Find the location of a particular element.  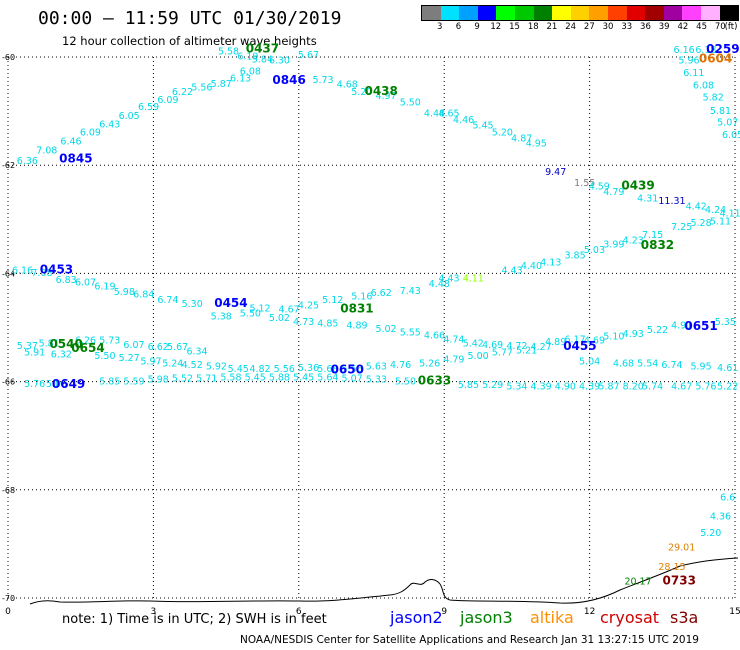

wave-height-value: 5.55 is located at coordinates (410, 333).